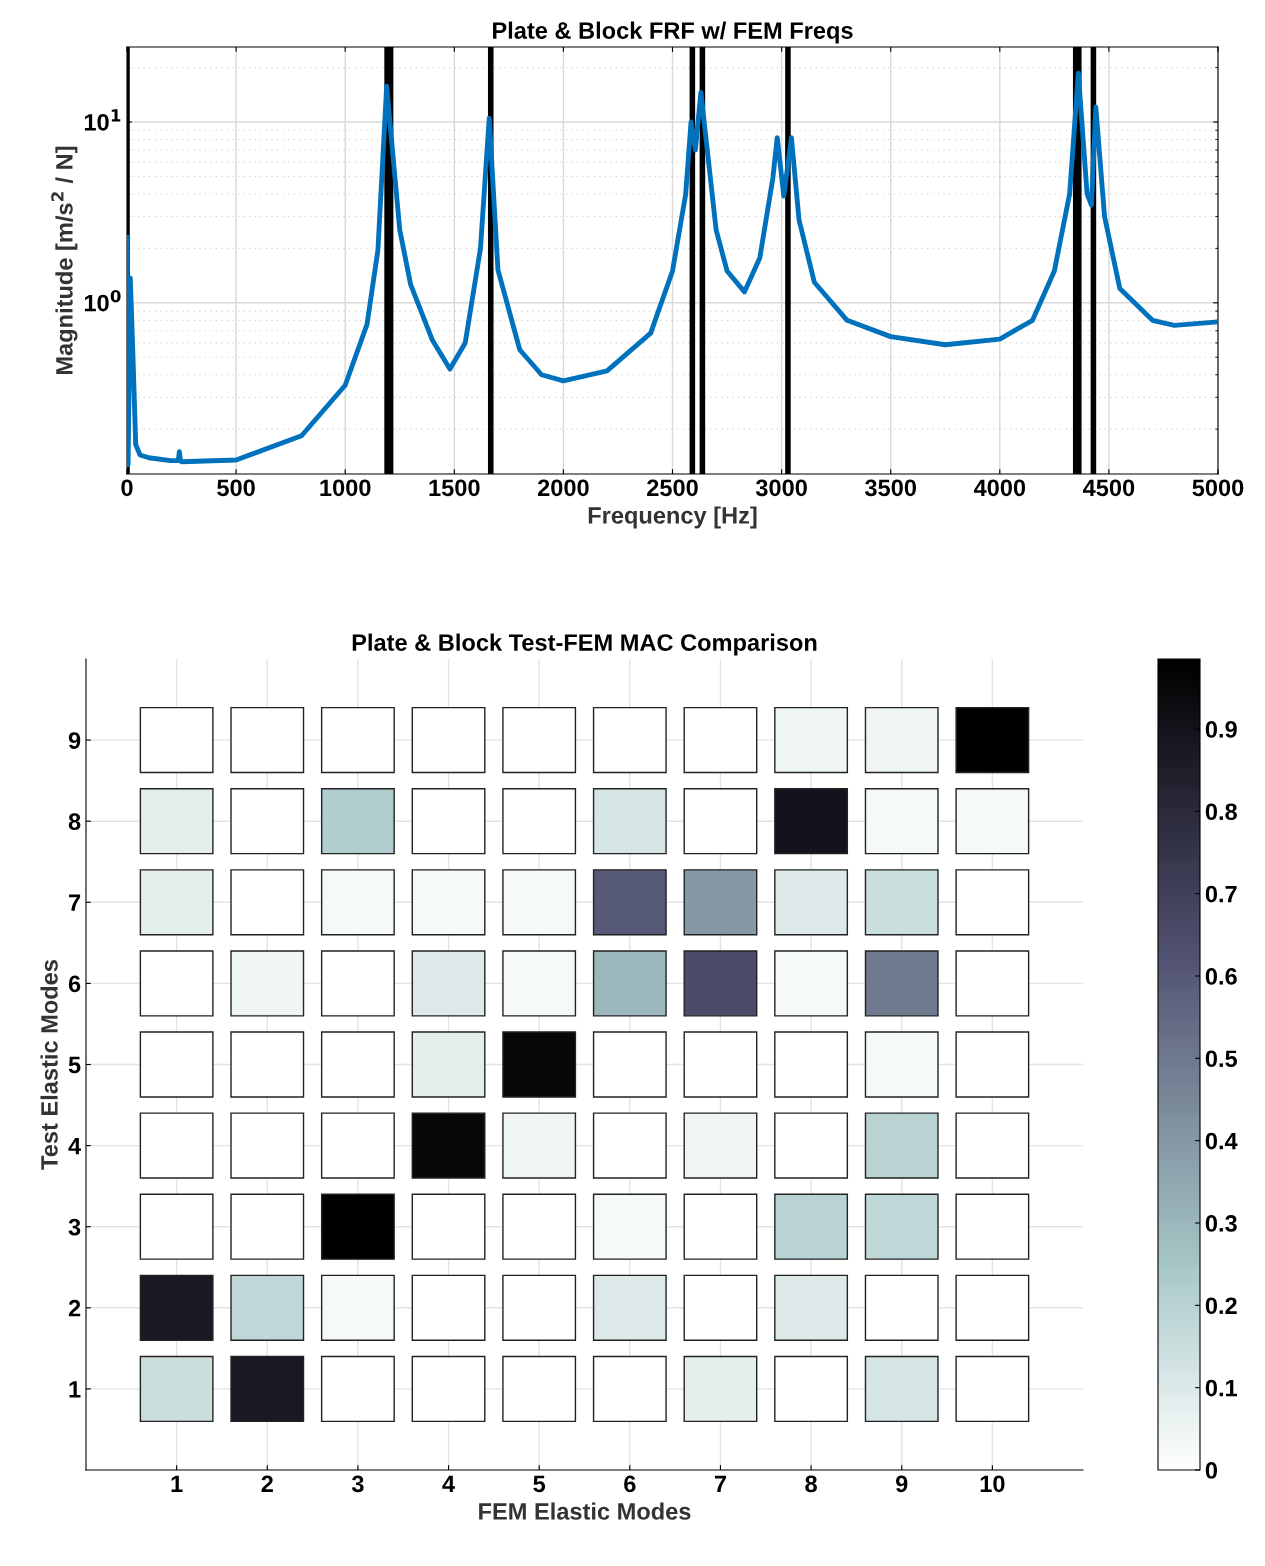 The height and width of the screenshot is (1566, 1265). I want to click on chart-title: Plate & Block Test-FEM MAC Comparison, so click(584, 644).